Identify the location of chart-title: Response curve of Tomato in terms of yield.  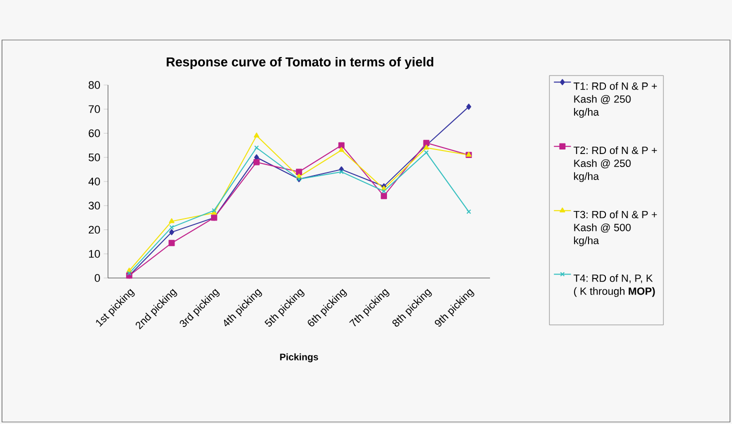
(300, 63).